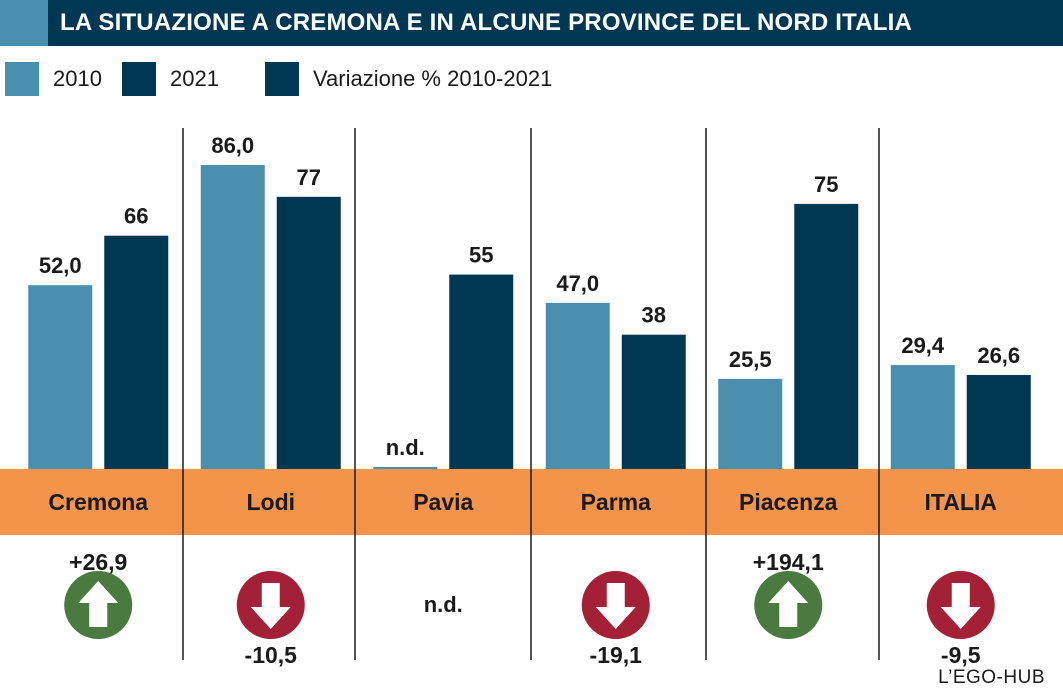 The width and height of the screenshot is (1063, 695). I want to click on legend-label-variazione: Variazione % 2010-2021, so click(433, 78).